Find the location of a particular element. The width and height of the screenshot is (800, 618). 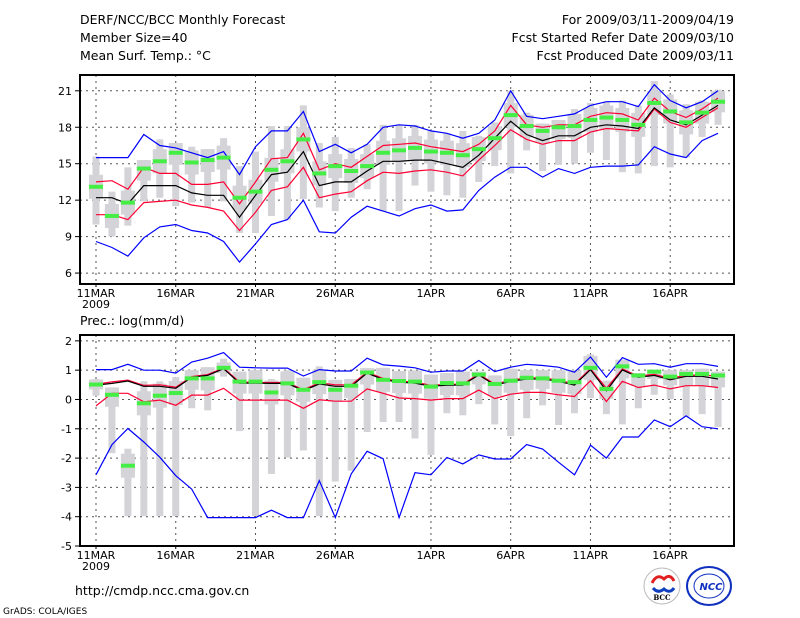

upper-spread-line is located at coordinates (407, 151).